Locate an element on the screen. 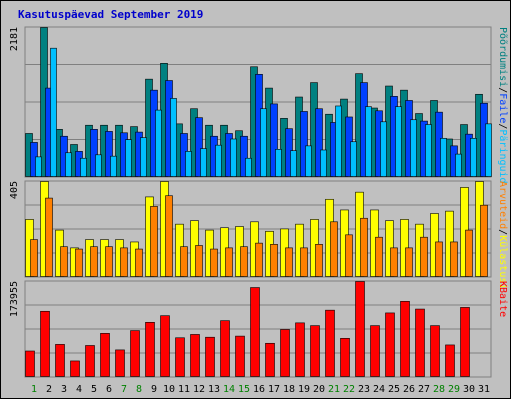 Image resolution: width=512 pixels, height=400 pixels. bar-hits-Päringuid-day-29 is located at coordinates (458, 165).